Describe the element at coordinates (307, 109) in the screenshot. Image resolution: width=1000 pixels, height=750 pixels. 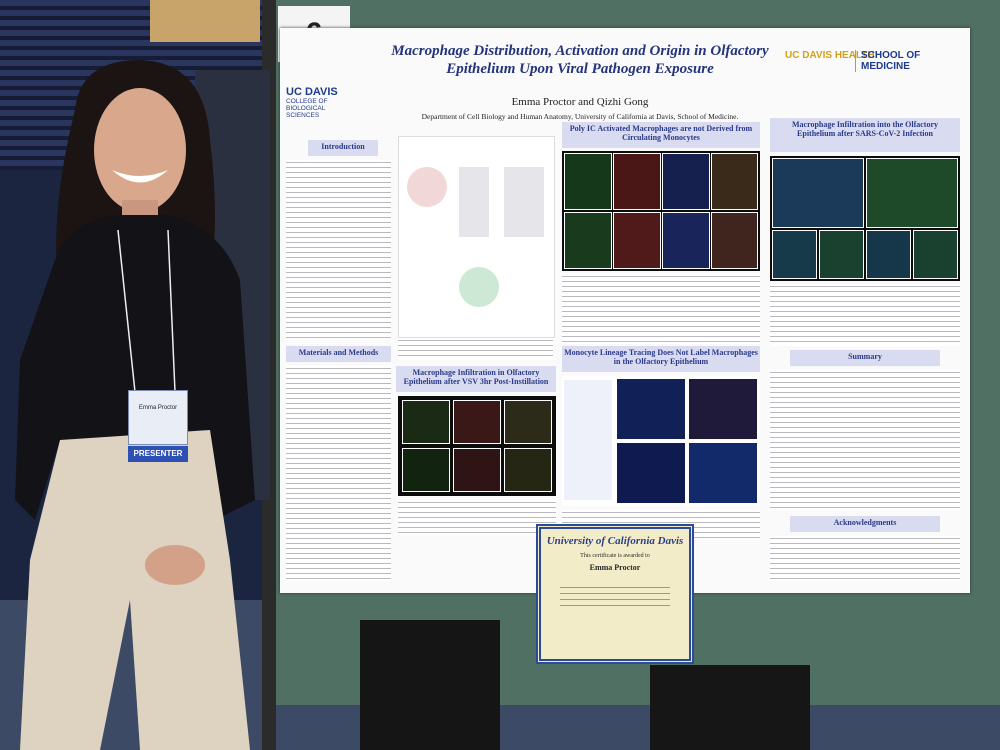
I see `logo-unit: COLLEGE OF BIOLOGICAL SCIENCES` at that location.